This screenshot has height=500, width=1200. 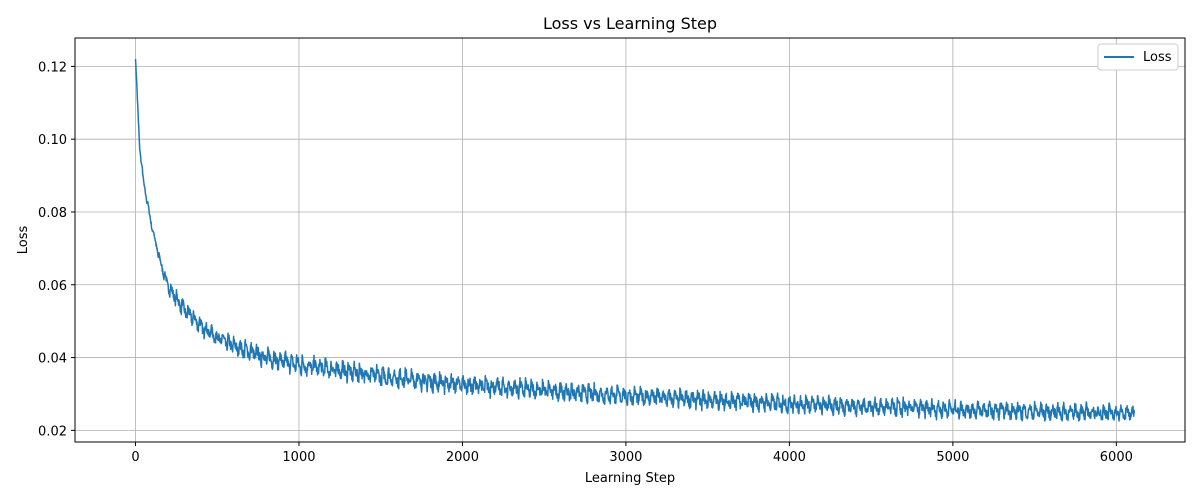 What do you see at coordinates (52, 67) in the screenshot?
I see `y-tick-label: 0.12` at bounding box center [52, 67].